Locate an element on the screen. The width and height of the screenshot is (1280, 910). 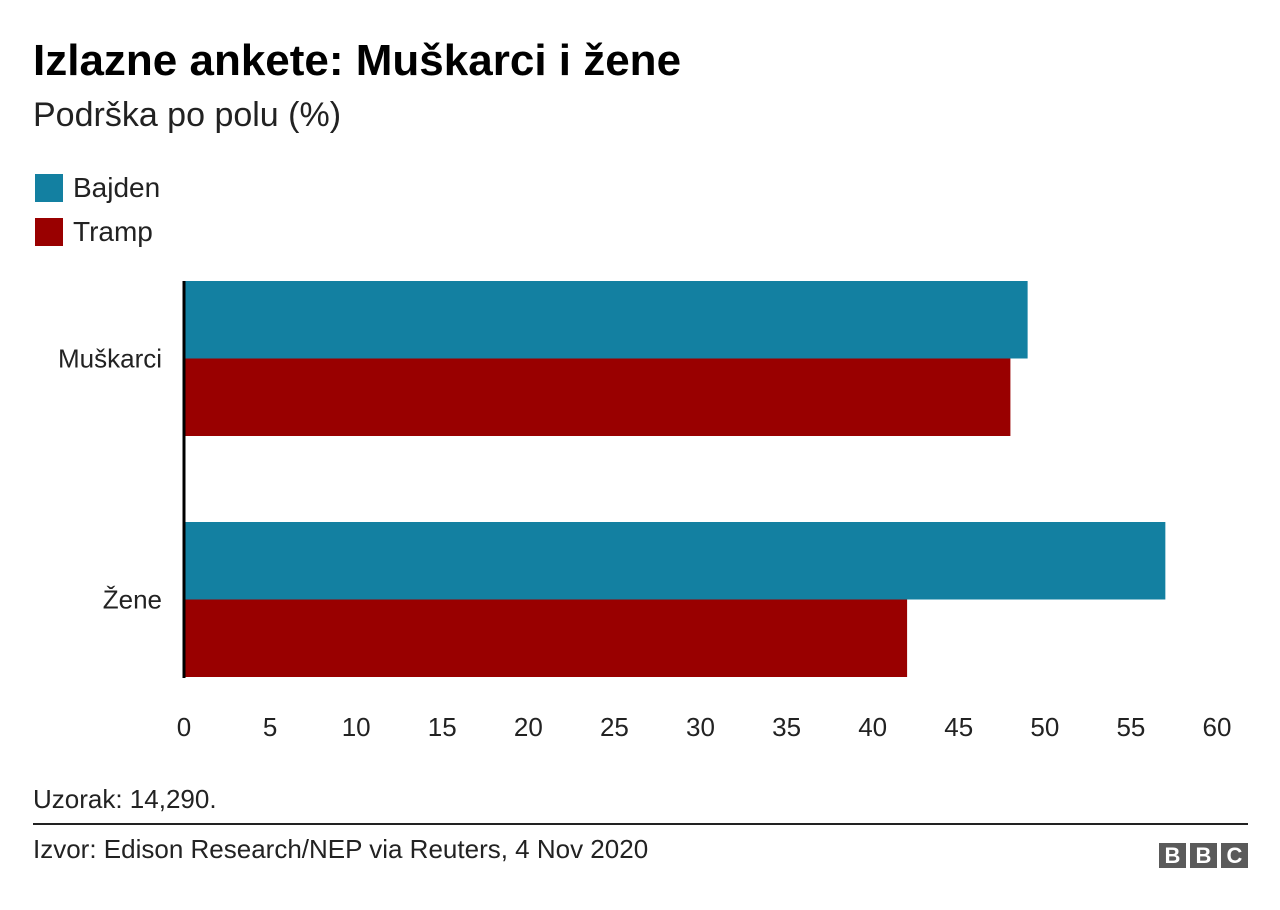
x-tick-label: 5 is located at coordinates (270, 727).